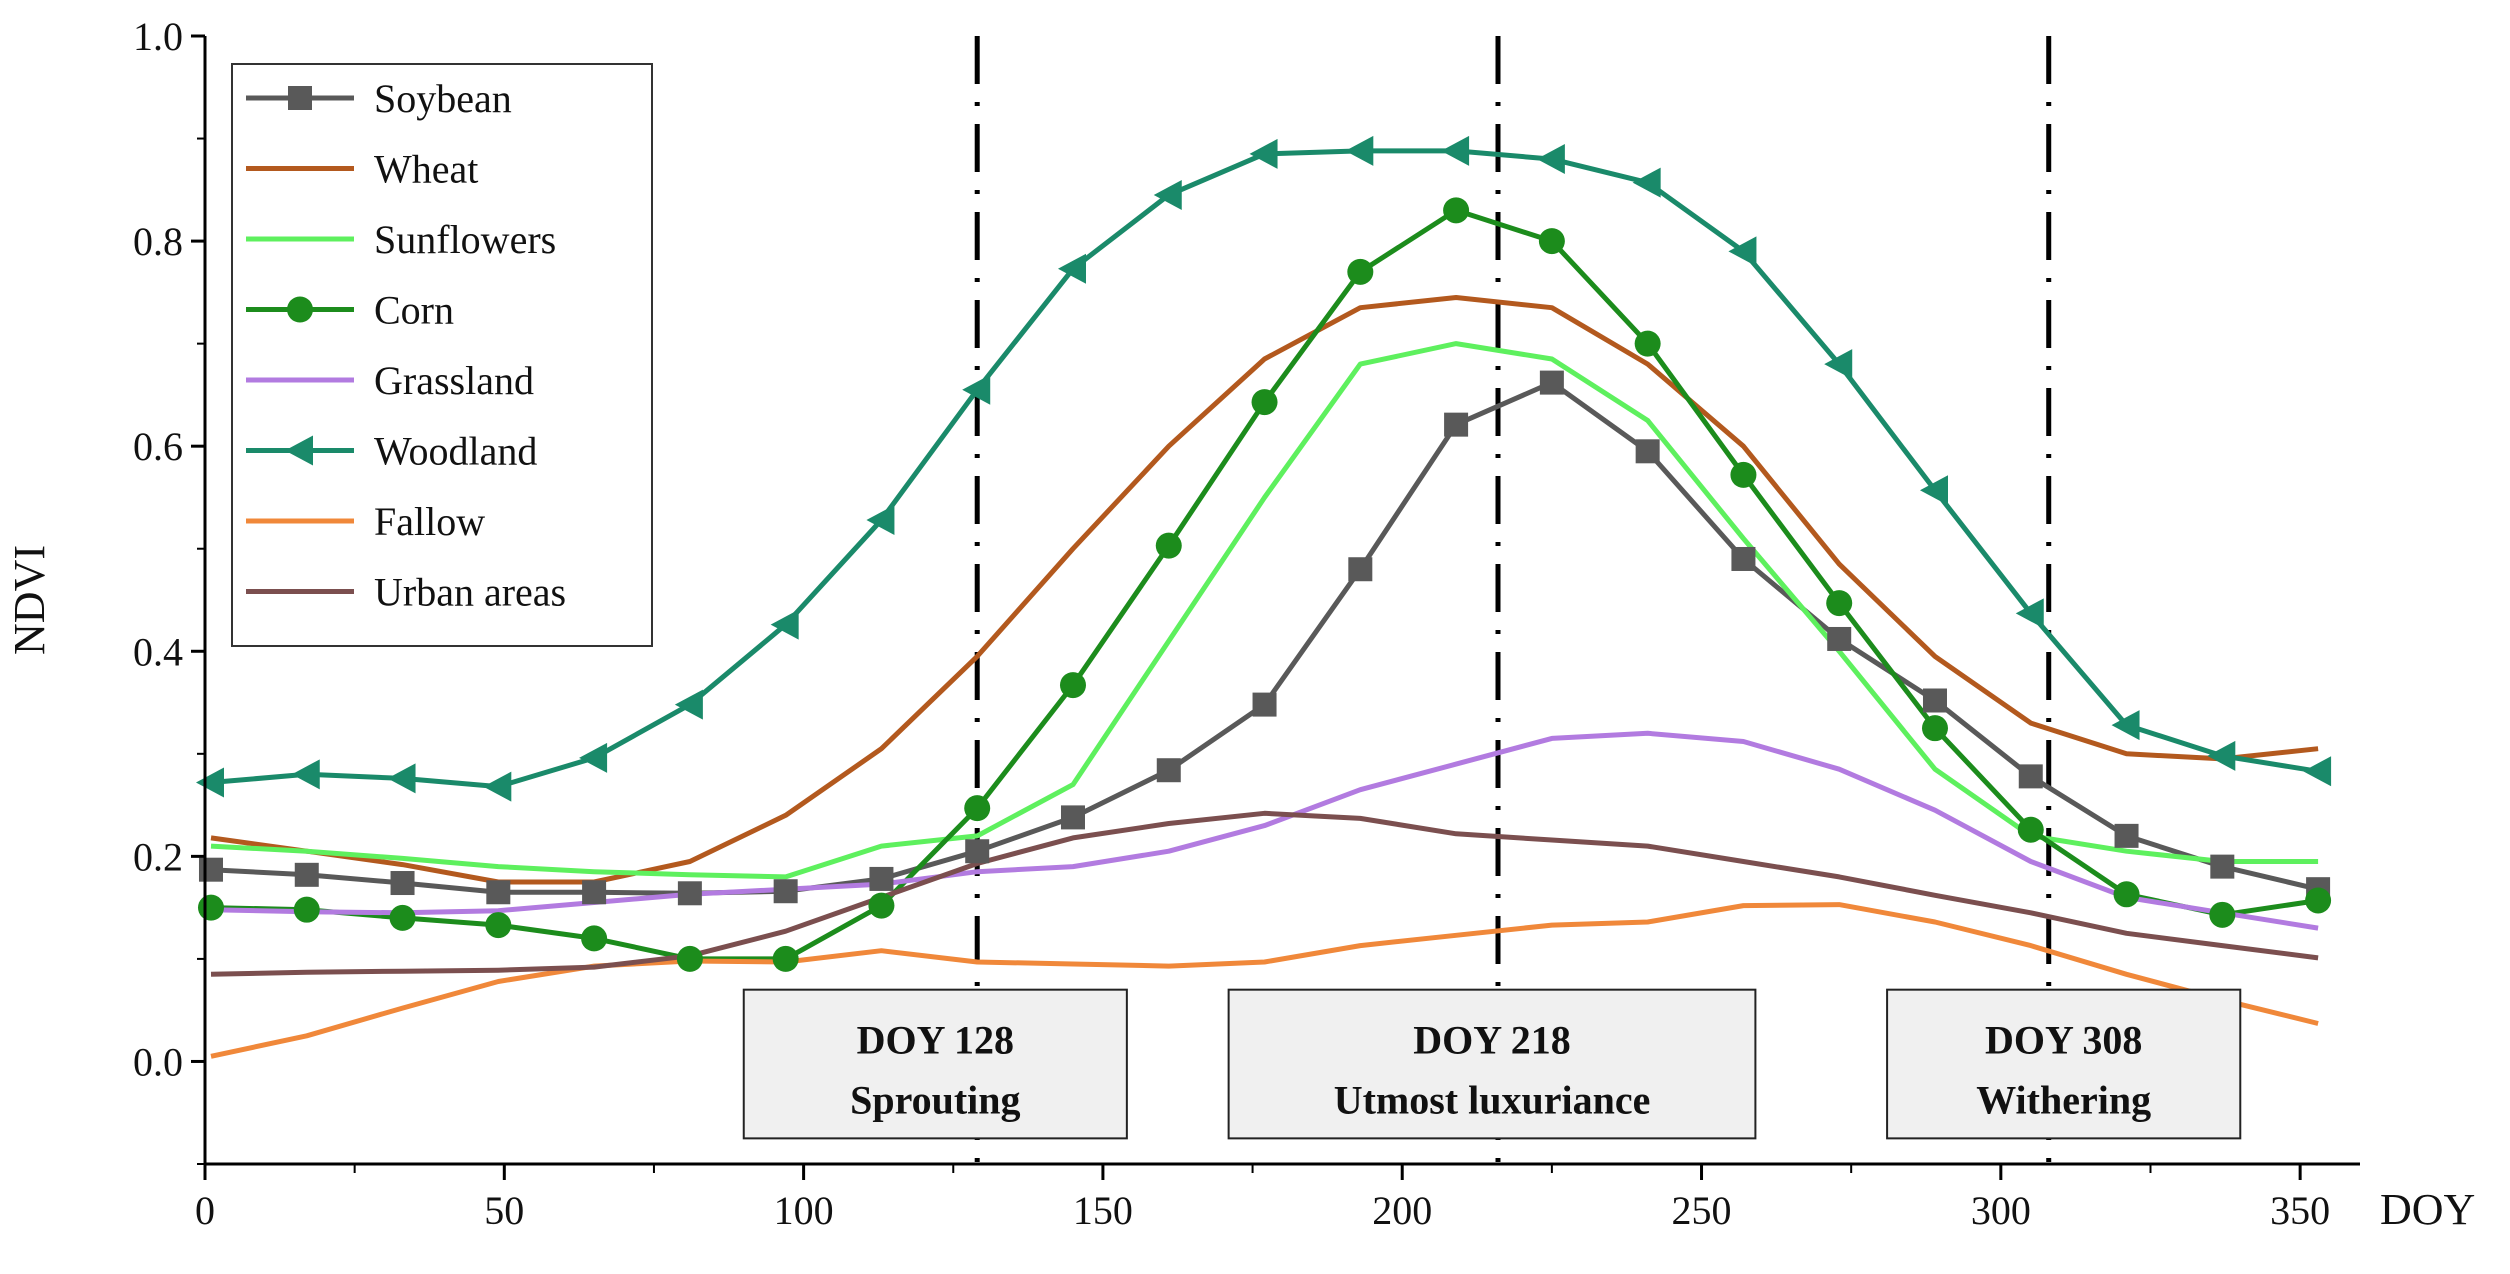 This screenshot has height=1274, width=2510. I want to click on legend-label-soybean: Soybean, so click(443, 98).